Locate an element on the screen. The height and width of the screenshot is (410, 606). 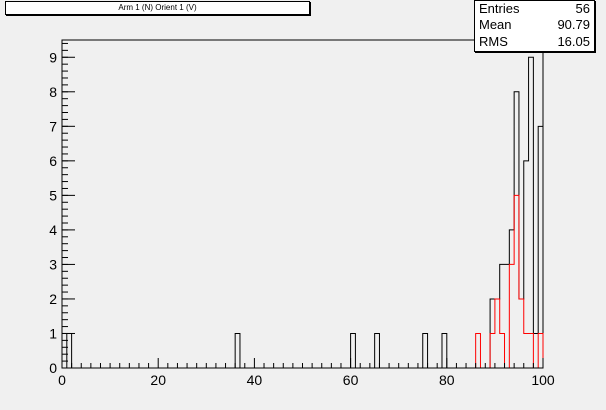
stat-rms-value: 16.05 is located at coordinates (573, 41).